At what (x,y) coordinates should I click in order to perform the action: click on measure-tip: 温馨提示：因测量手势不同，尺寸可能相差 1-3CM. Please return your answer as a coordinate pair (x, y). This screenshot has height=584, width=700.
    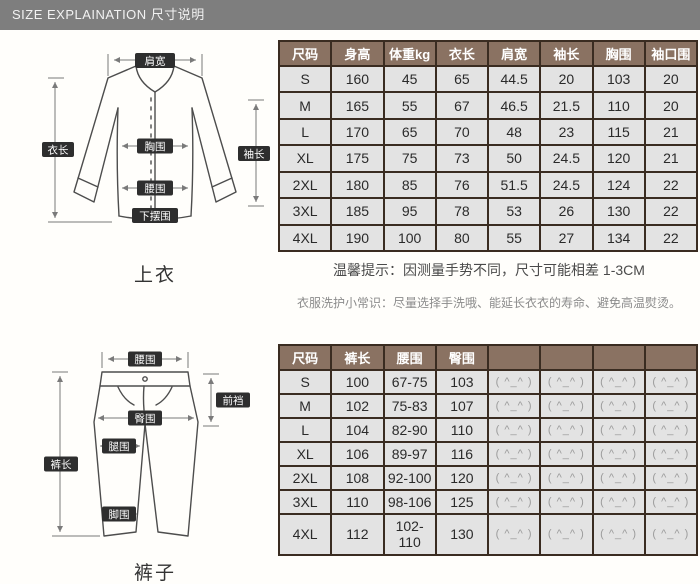
    Looking at the image, I should click on (489, 270).